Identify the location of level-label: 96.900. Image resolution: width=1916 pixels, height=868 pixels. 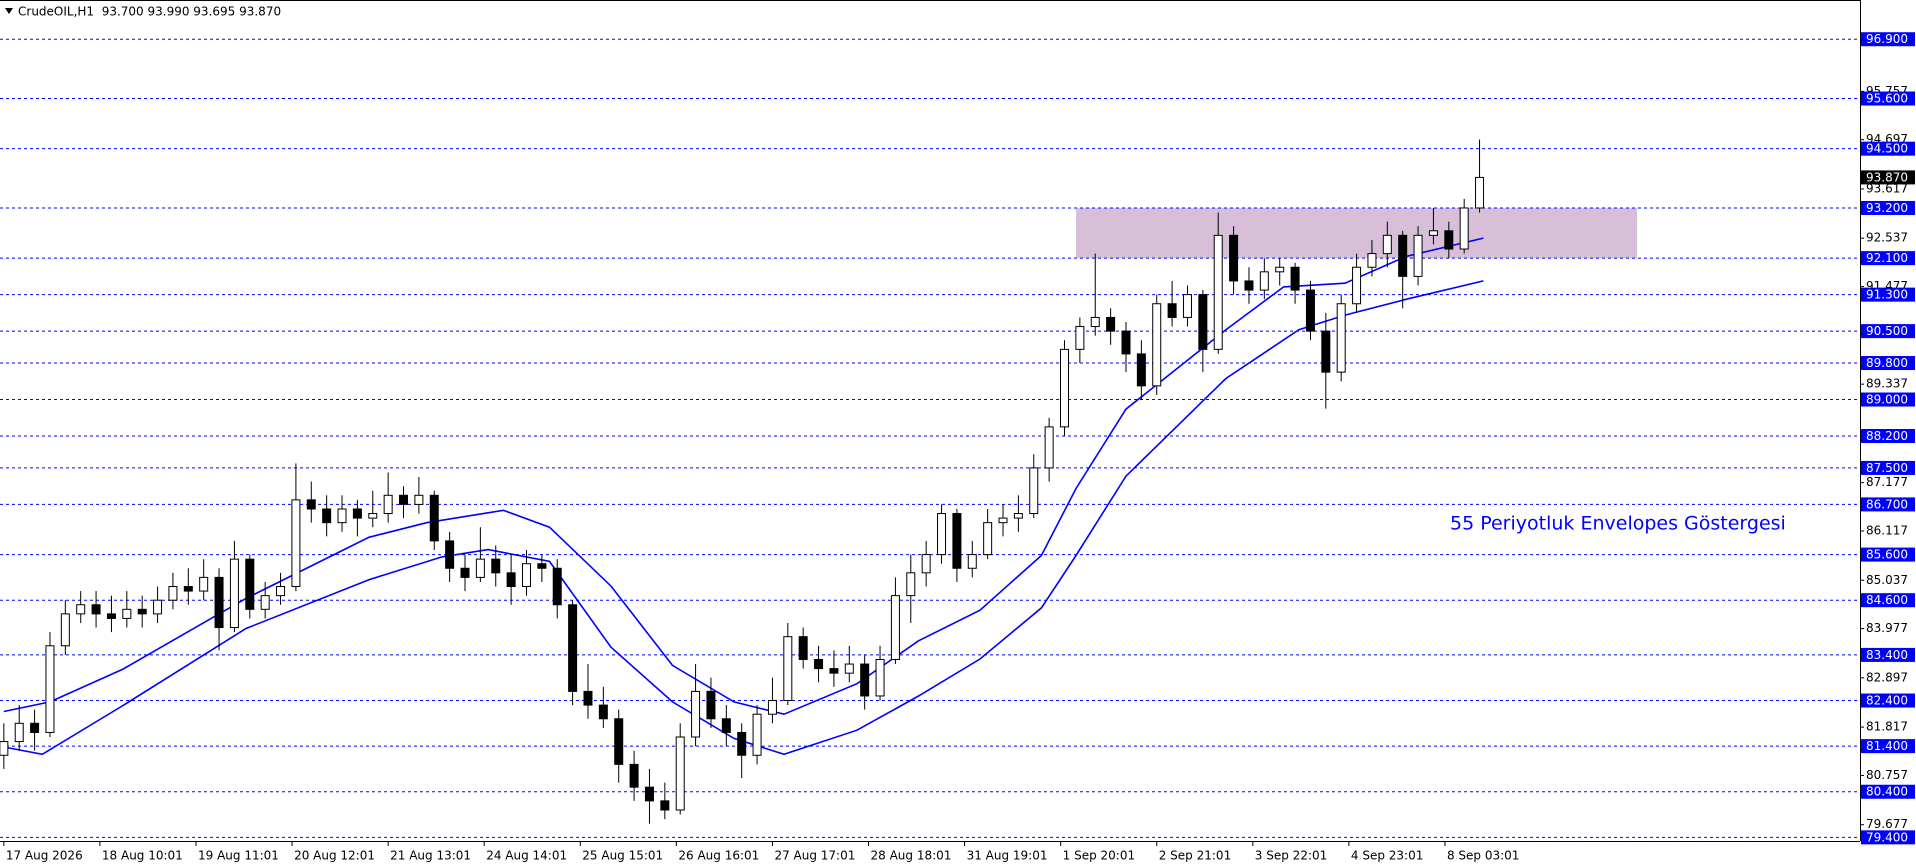
(1887, 39).